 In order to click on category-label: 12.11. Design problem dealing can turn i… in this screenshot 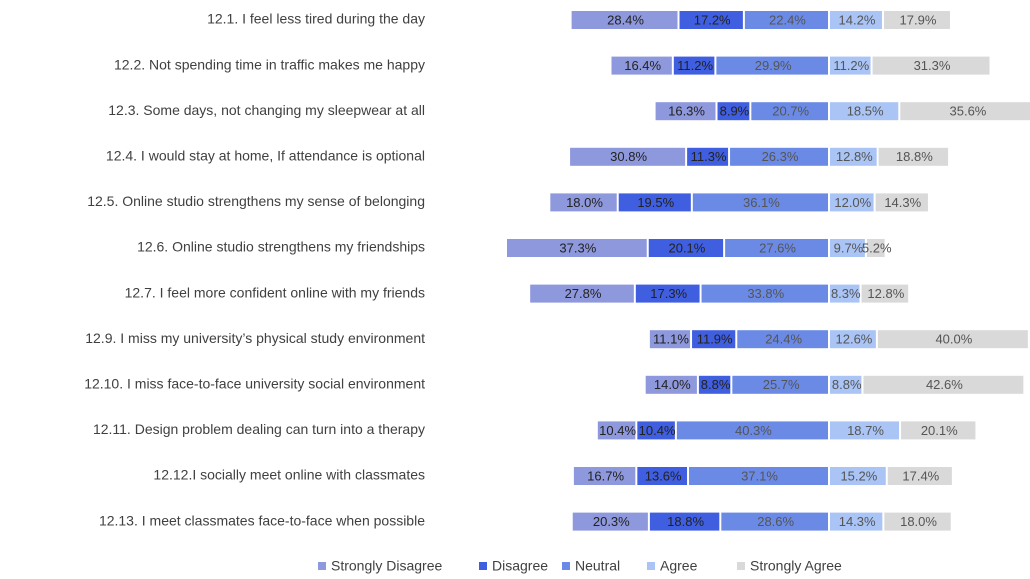, I will do `click(259, 429)`.